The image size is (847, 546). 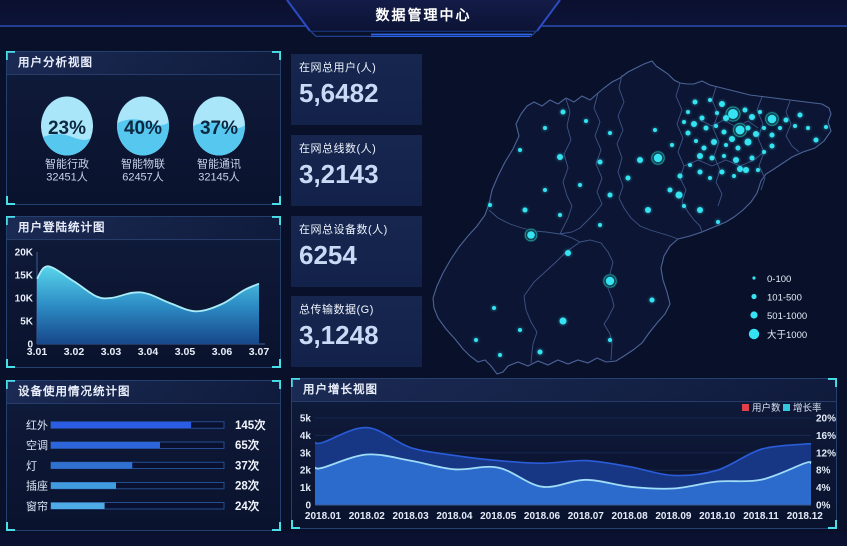 What do you see at coordinates (779, 279) in the screenshot?
I see `svg-text: 0-100` at bounding box center [779, 279].